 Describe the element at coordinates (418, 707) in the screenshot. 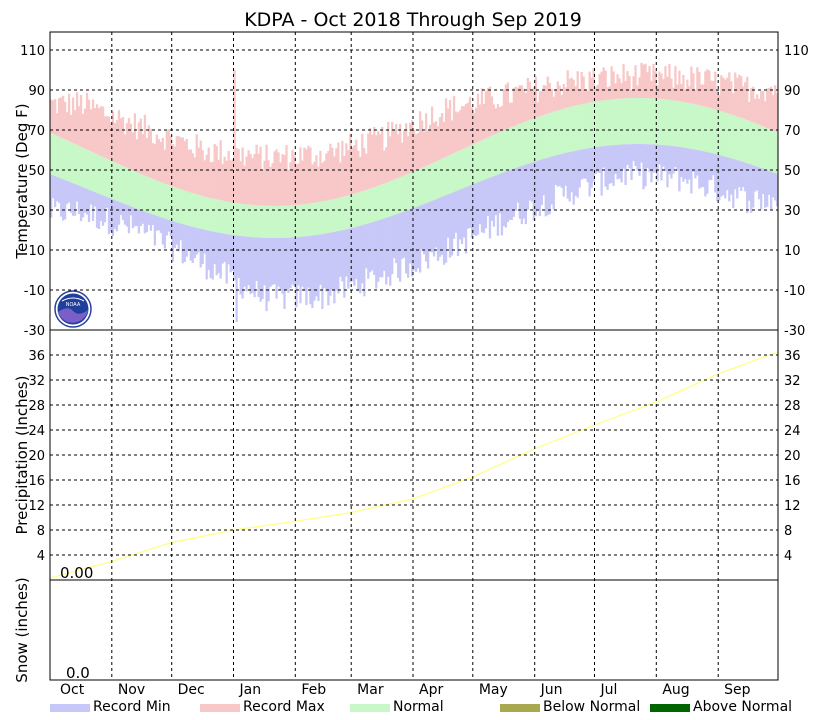

I see `legend-label: Normal` at that location.